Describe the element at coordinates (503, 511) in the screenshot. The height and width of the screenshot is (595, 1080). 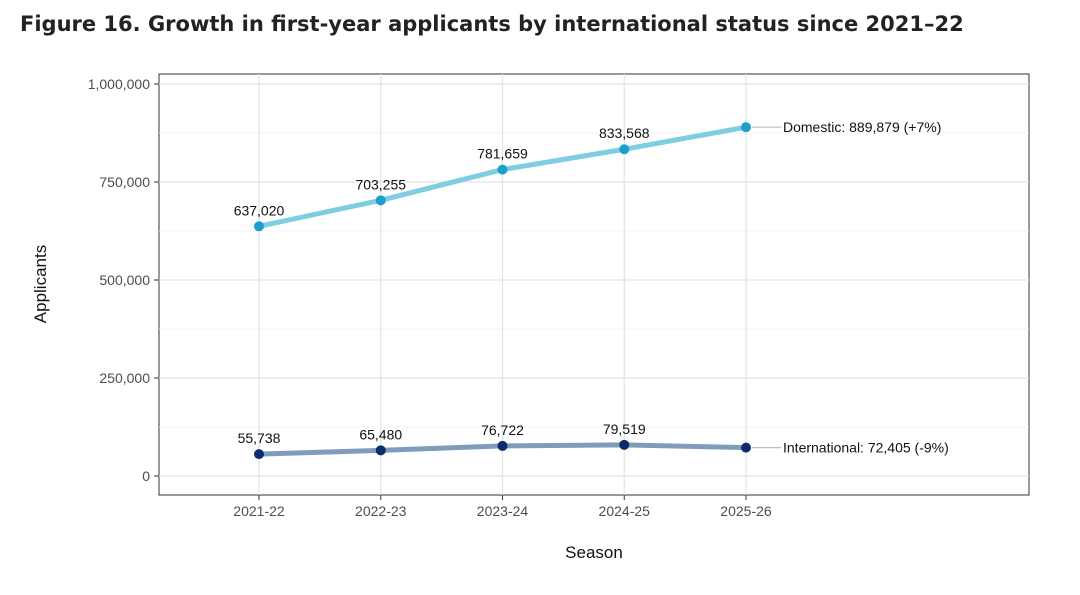
I see `x-tick-label: 2023-24` at that location.